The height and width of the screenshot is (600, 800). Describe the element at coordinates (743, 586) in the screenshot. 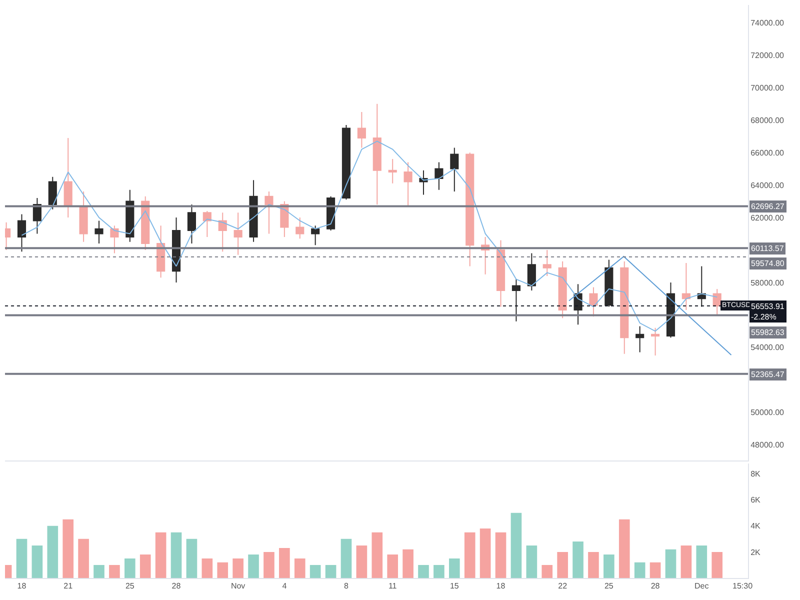

I see `x-tick-label: 15:30` at that location.